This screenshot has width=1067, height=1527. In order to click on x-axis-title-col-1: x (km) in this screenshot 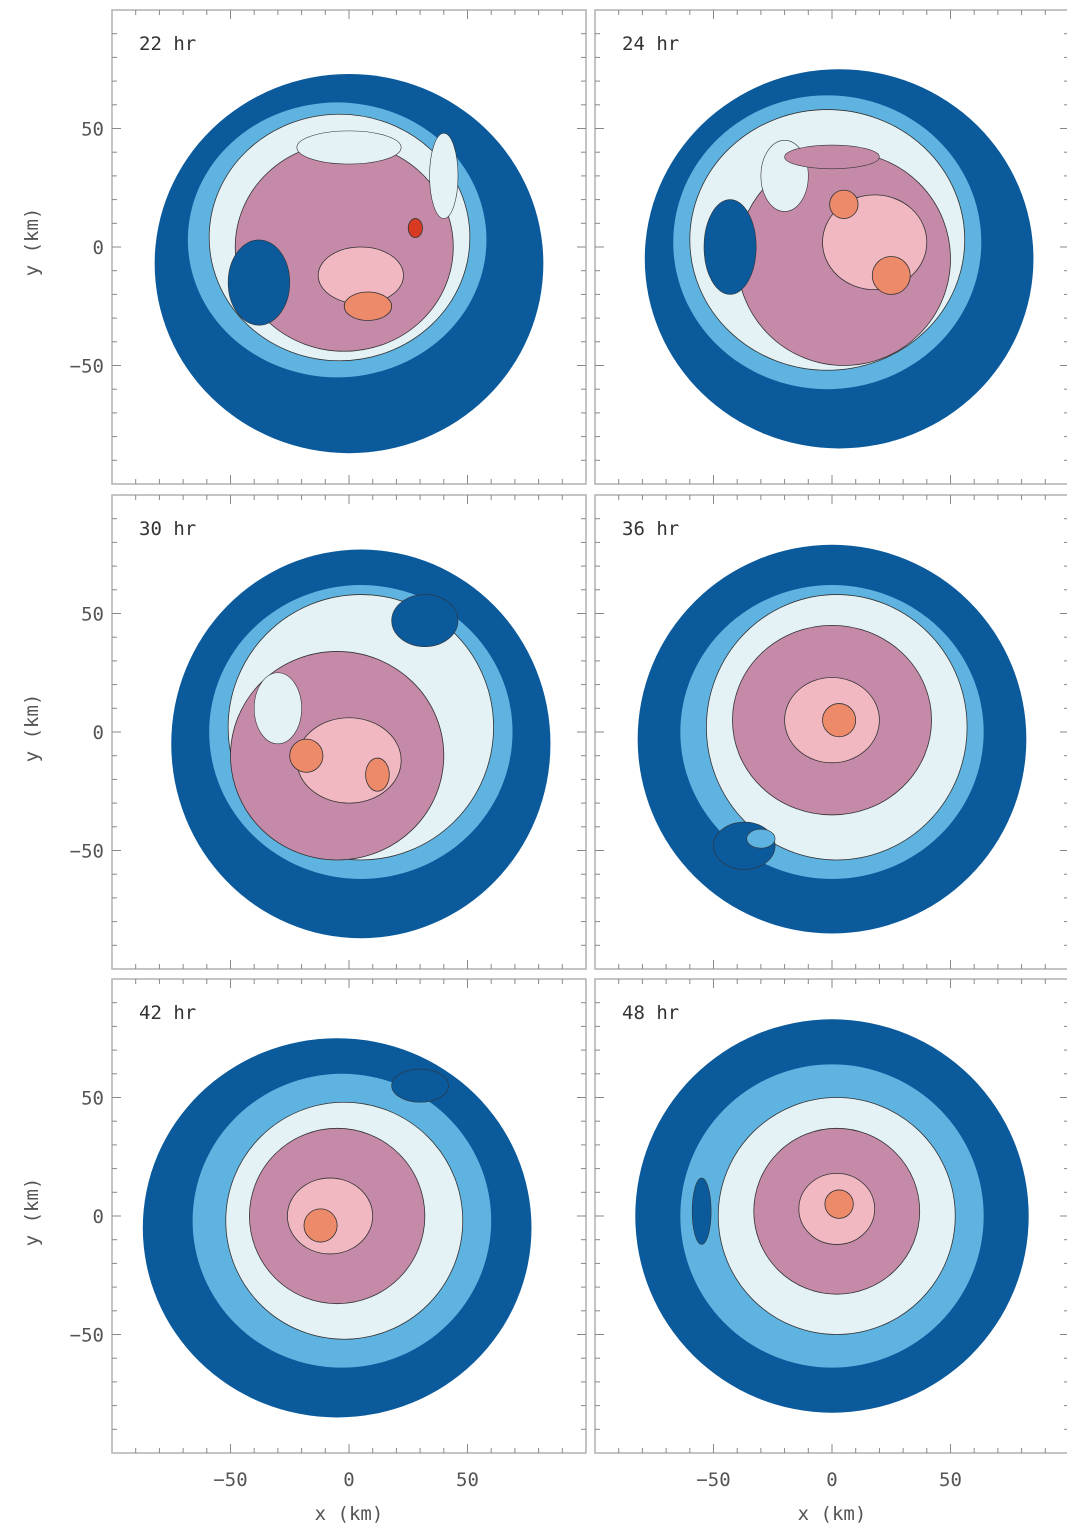, I will do `click(349, 1514)`.